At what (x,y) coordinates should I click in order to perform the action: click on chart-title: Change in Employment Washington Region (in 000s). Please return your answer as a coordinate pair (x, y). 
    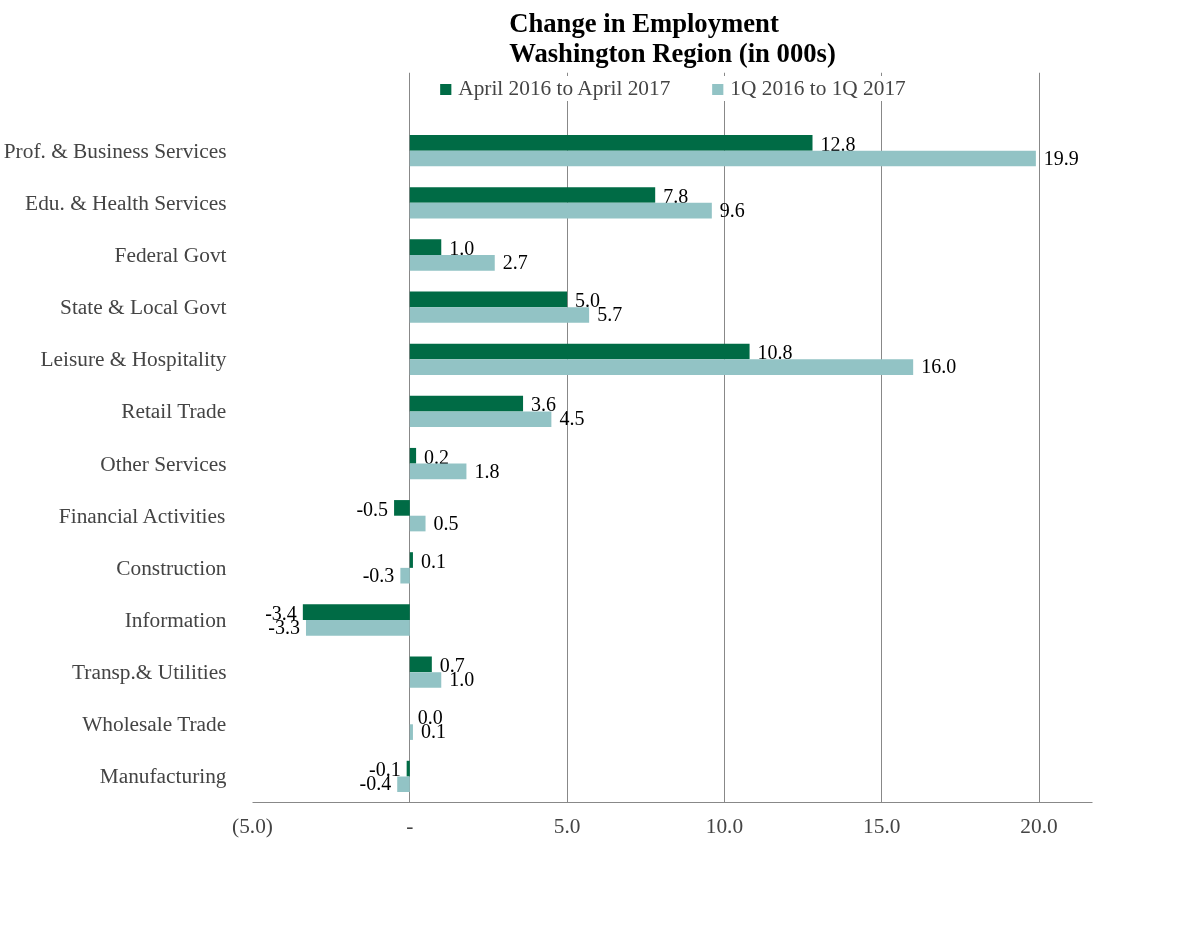
    Looking at the image, I should click on (672, 37).